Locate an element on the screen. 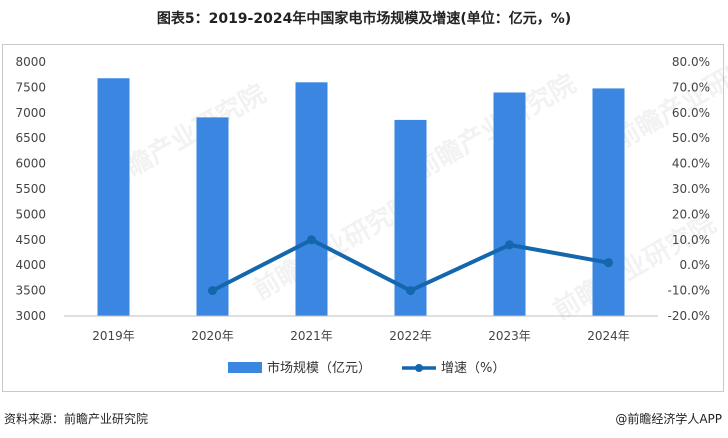  y-right-tick-label: 0.0% is located at coordinates (695, 265).